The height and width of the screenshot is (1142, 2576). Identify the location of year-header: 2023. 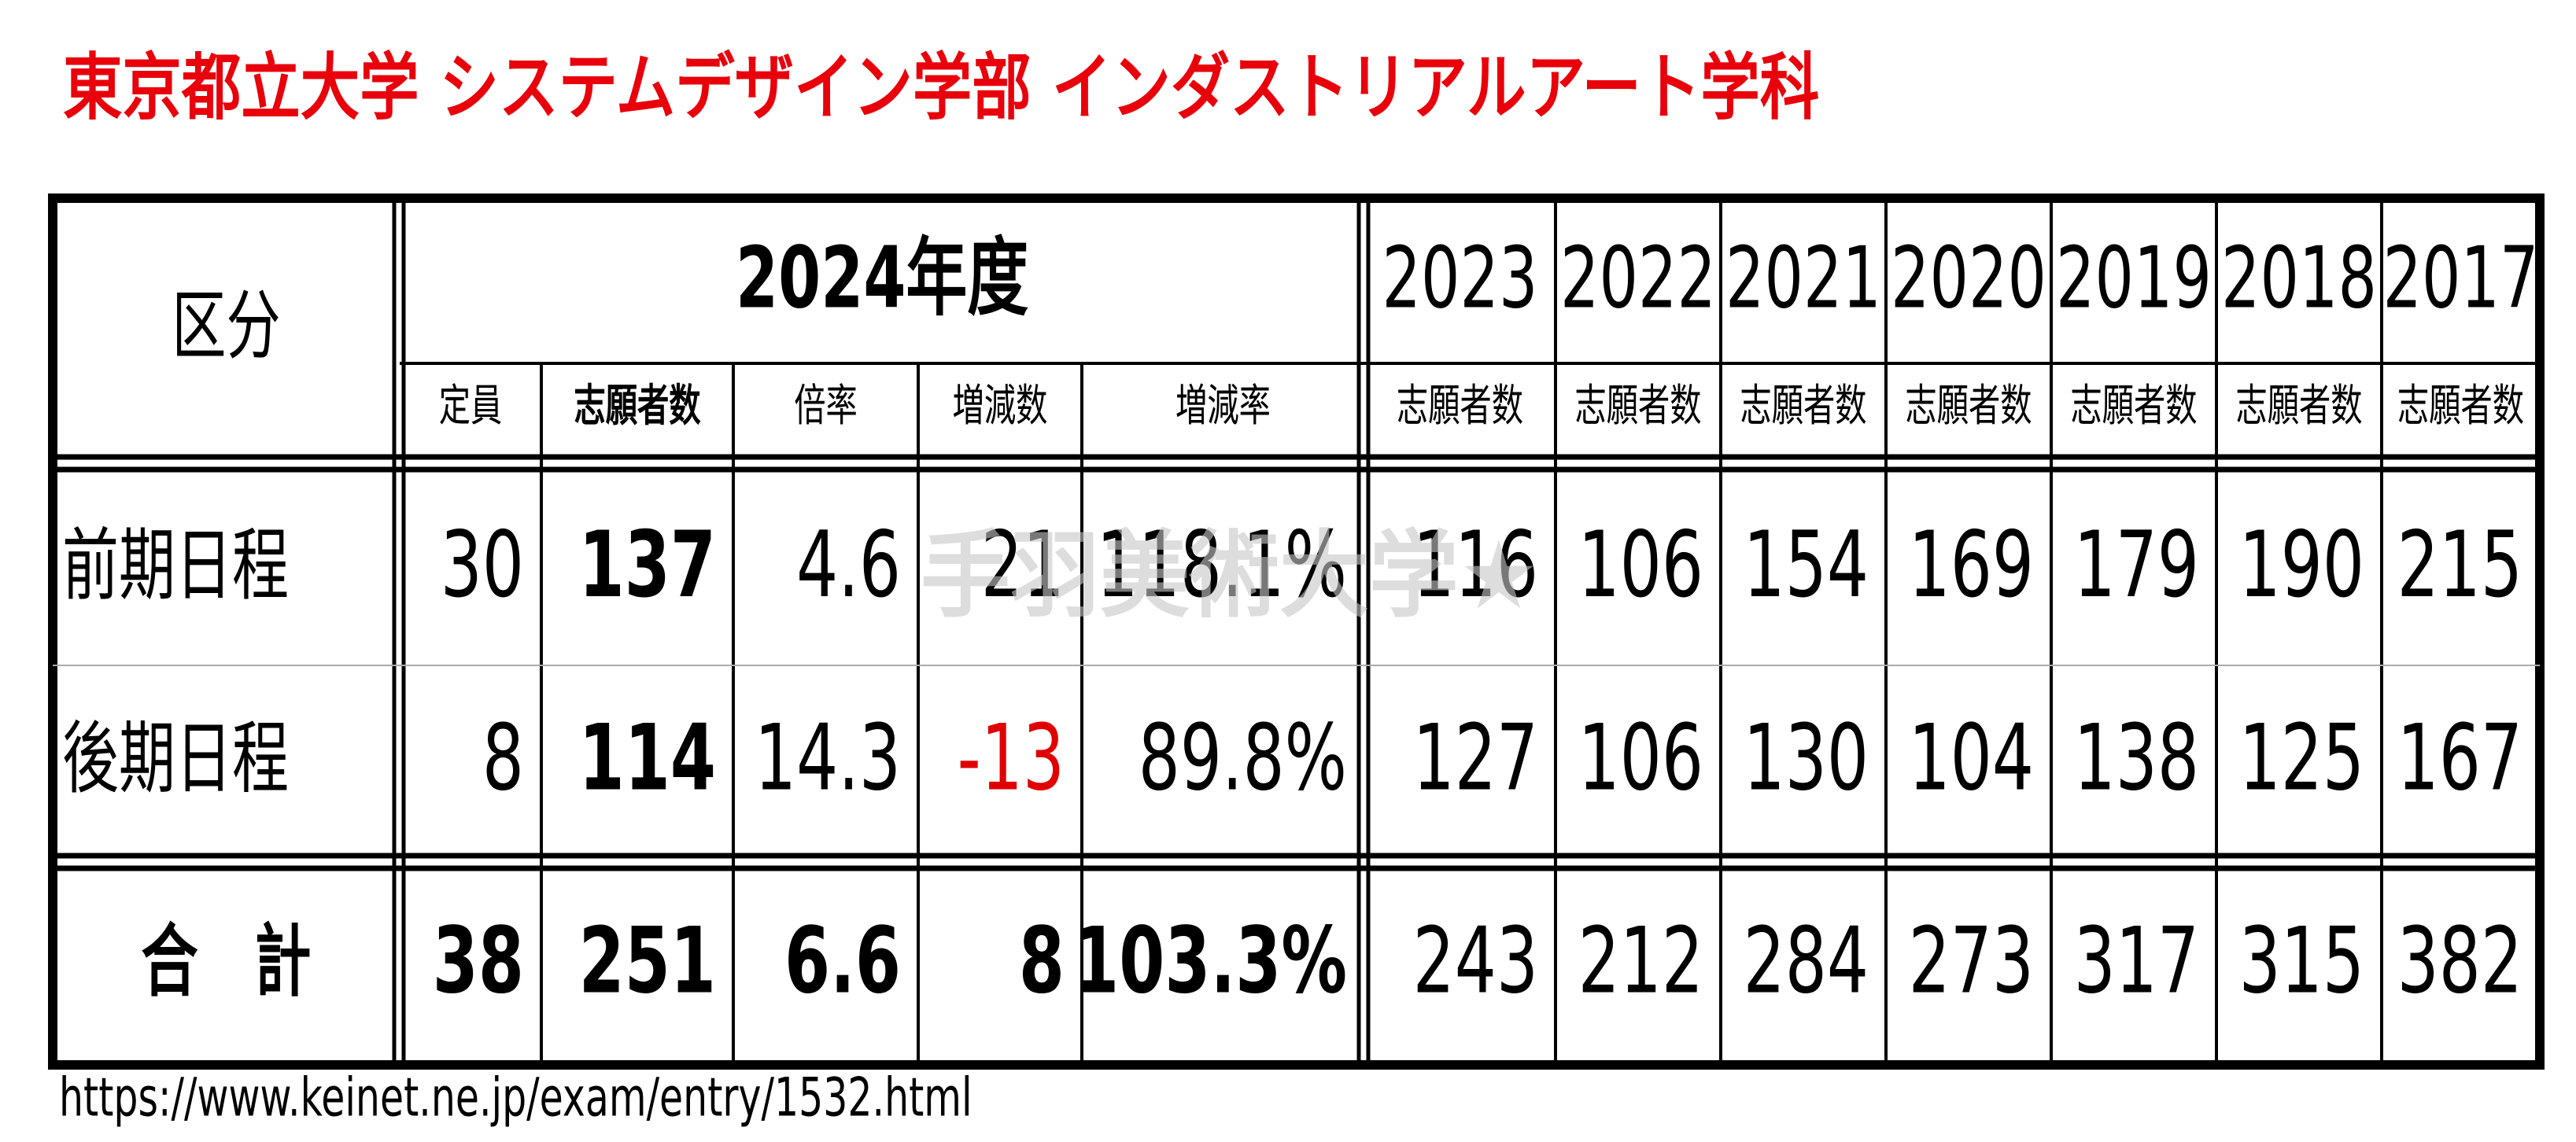
(1460, 279).